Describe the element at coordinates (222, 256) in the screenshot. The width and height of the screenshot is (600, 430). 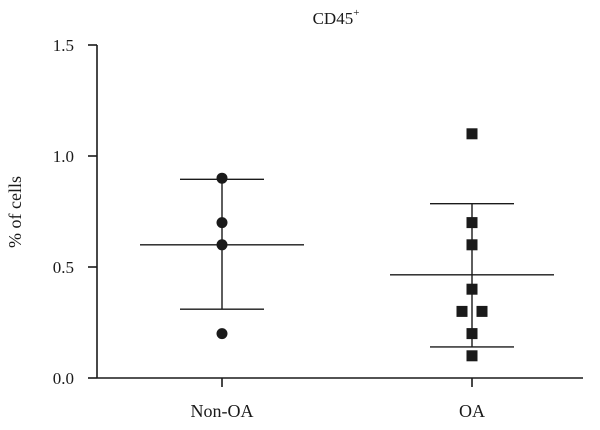
I see `series-non-oa` at that location.